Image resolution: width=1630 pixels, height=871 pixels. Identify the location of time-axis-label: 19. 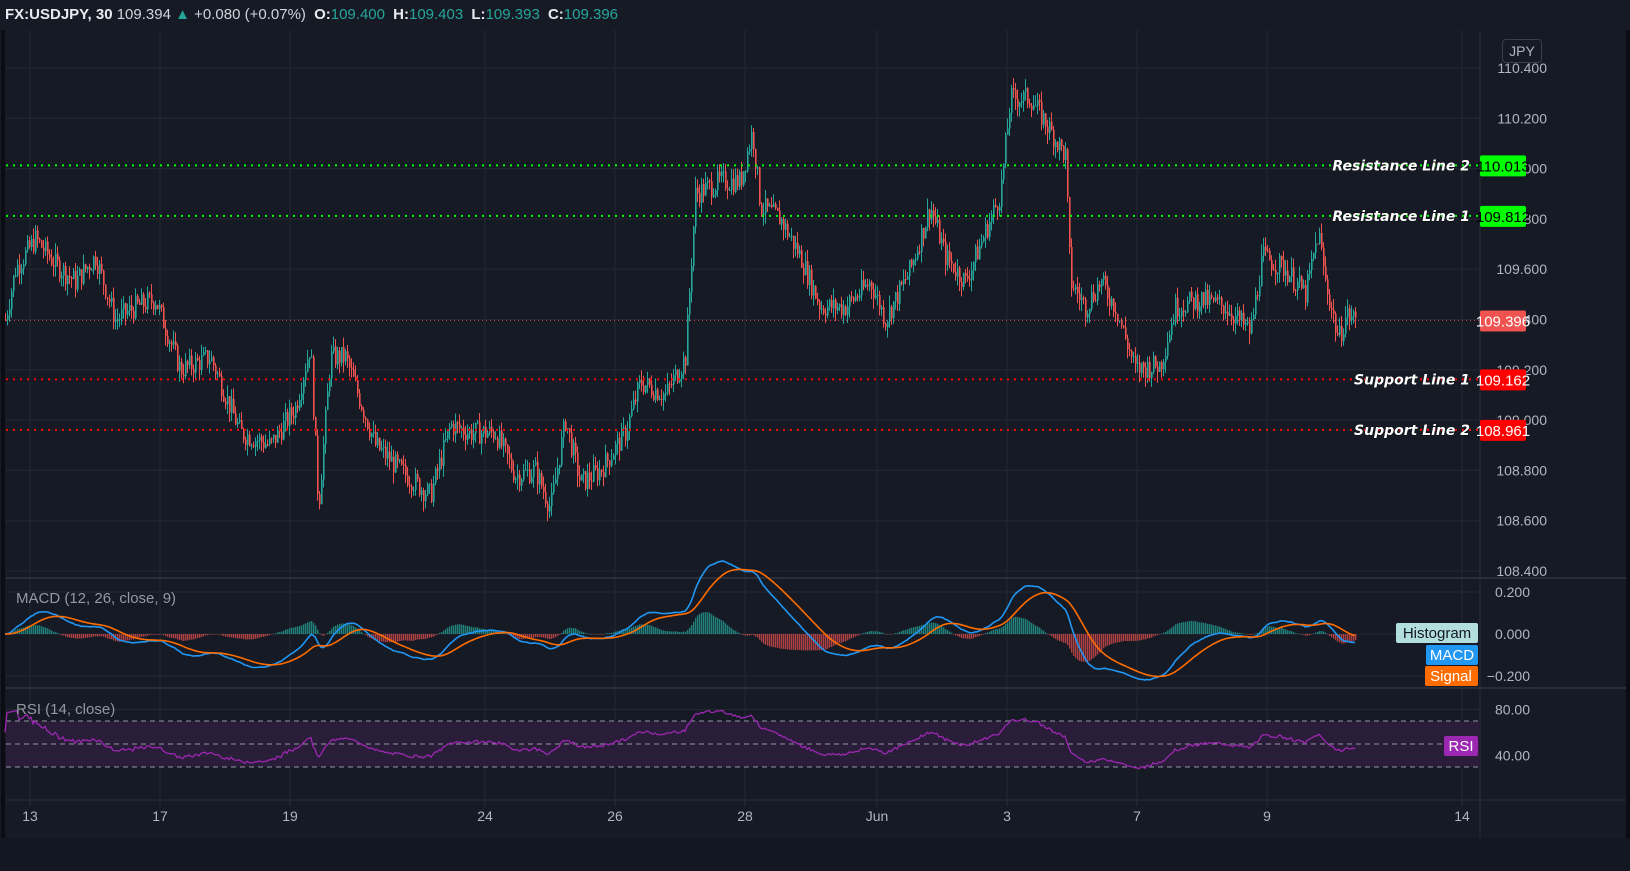
(290, 816).